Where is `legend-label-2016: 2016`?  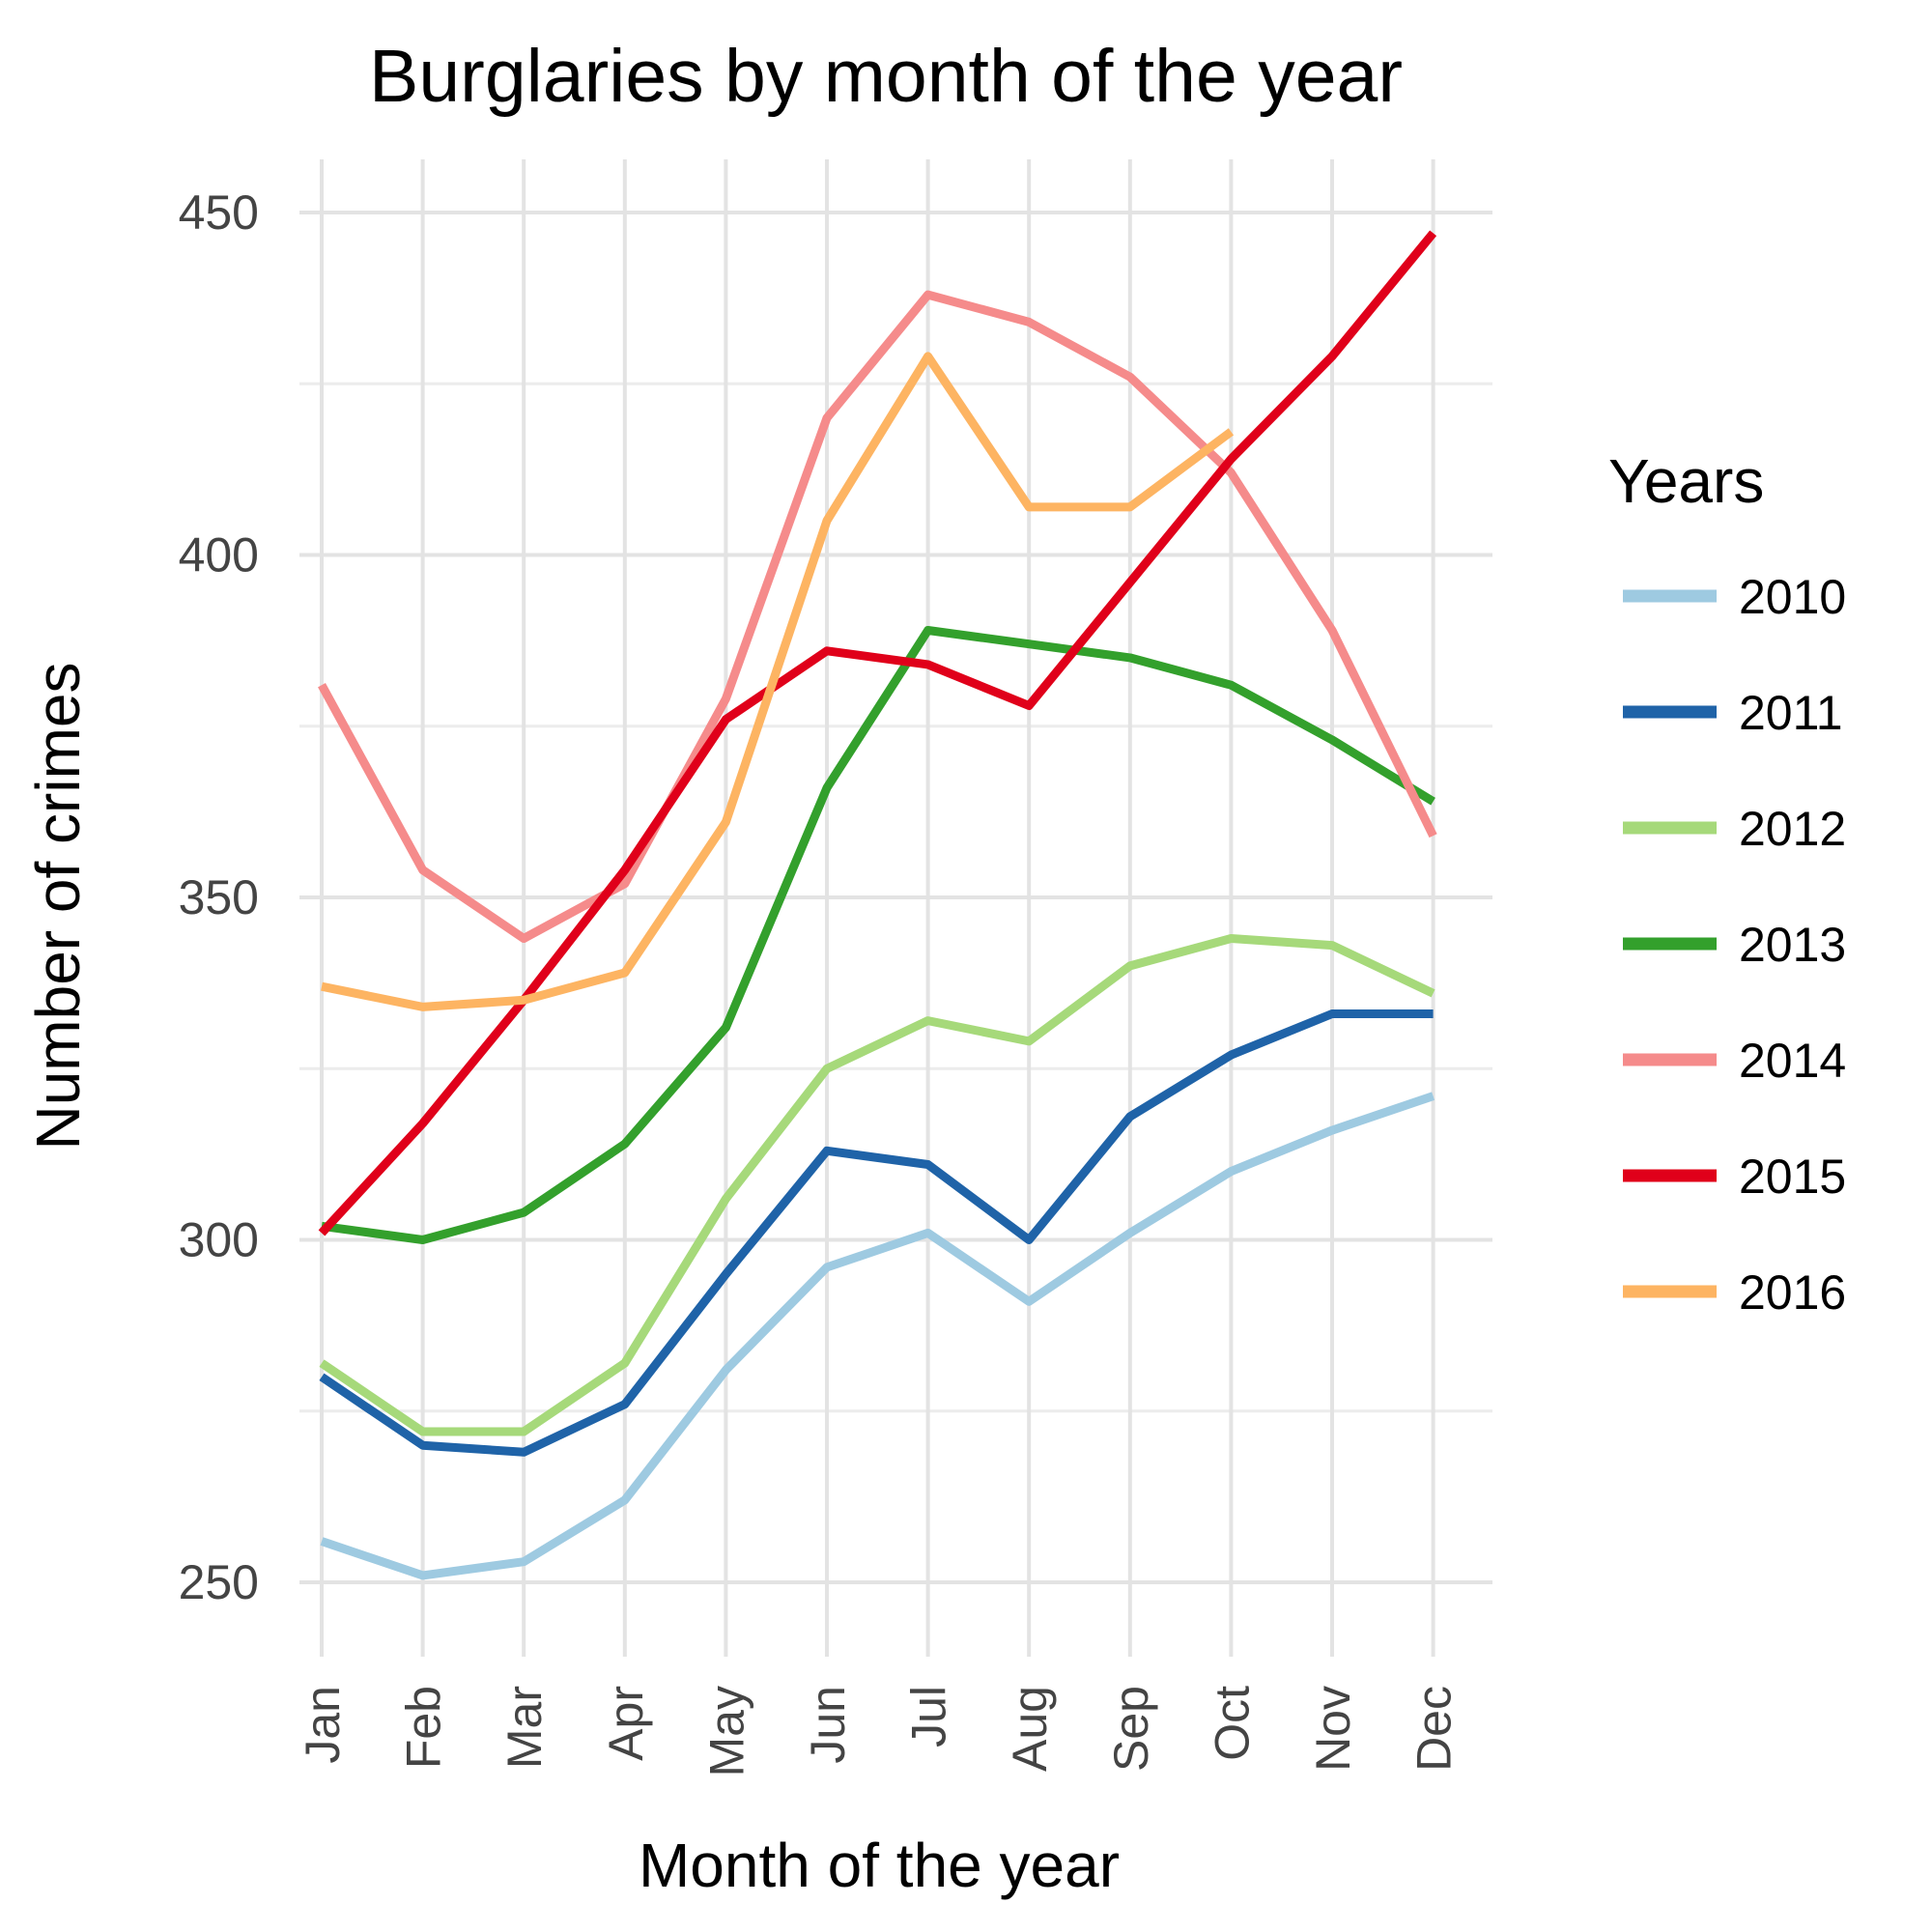 legend-label-2016: 2016 is located at coordinates (1792, 1292).